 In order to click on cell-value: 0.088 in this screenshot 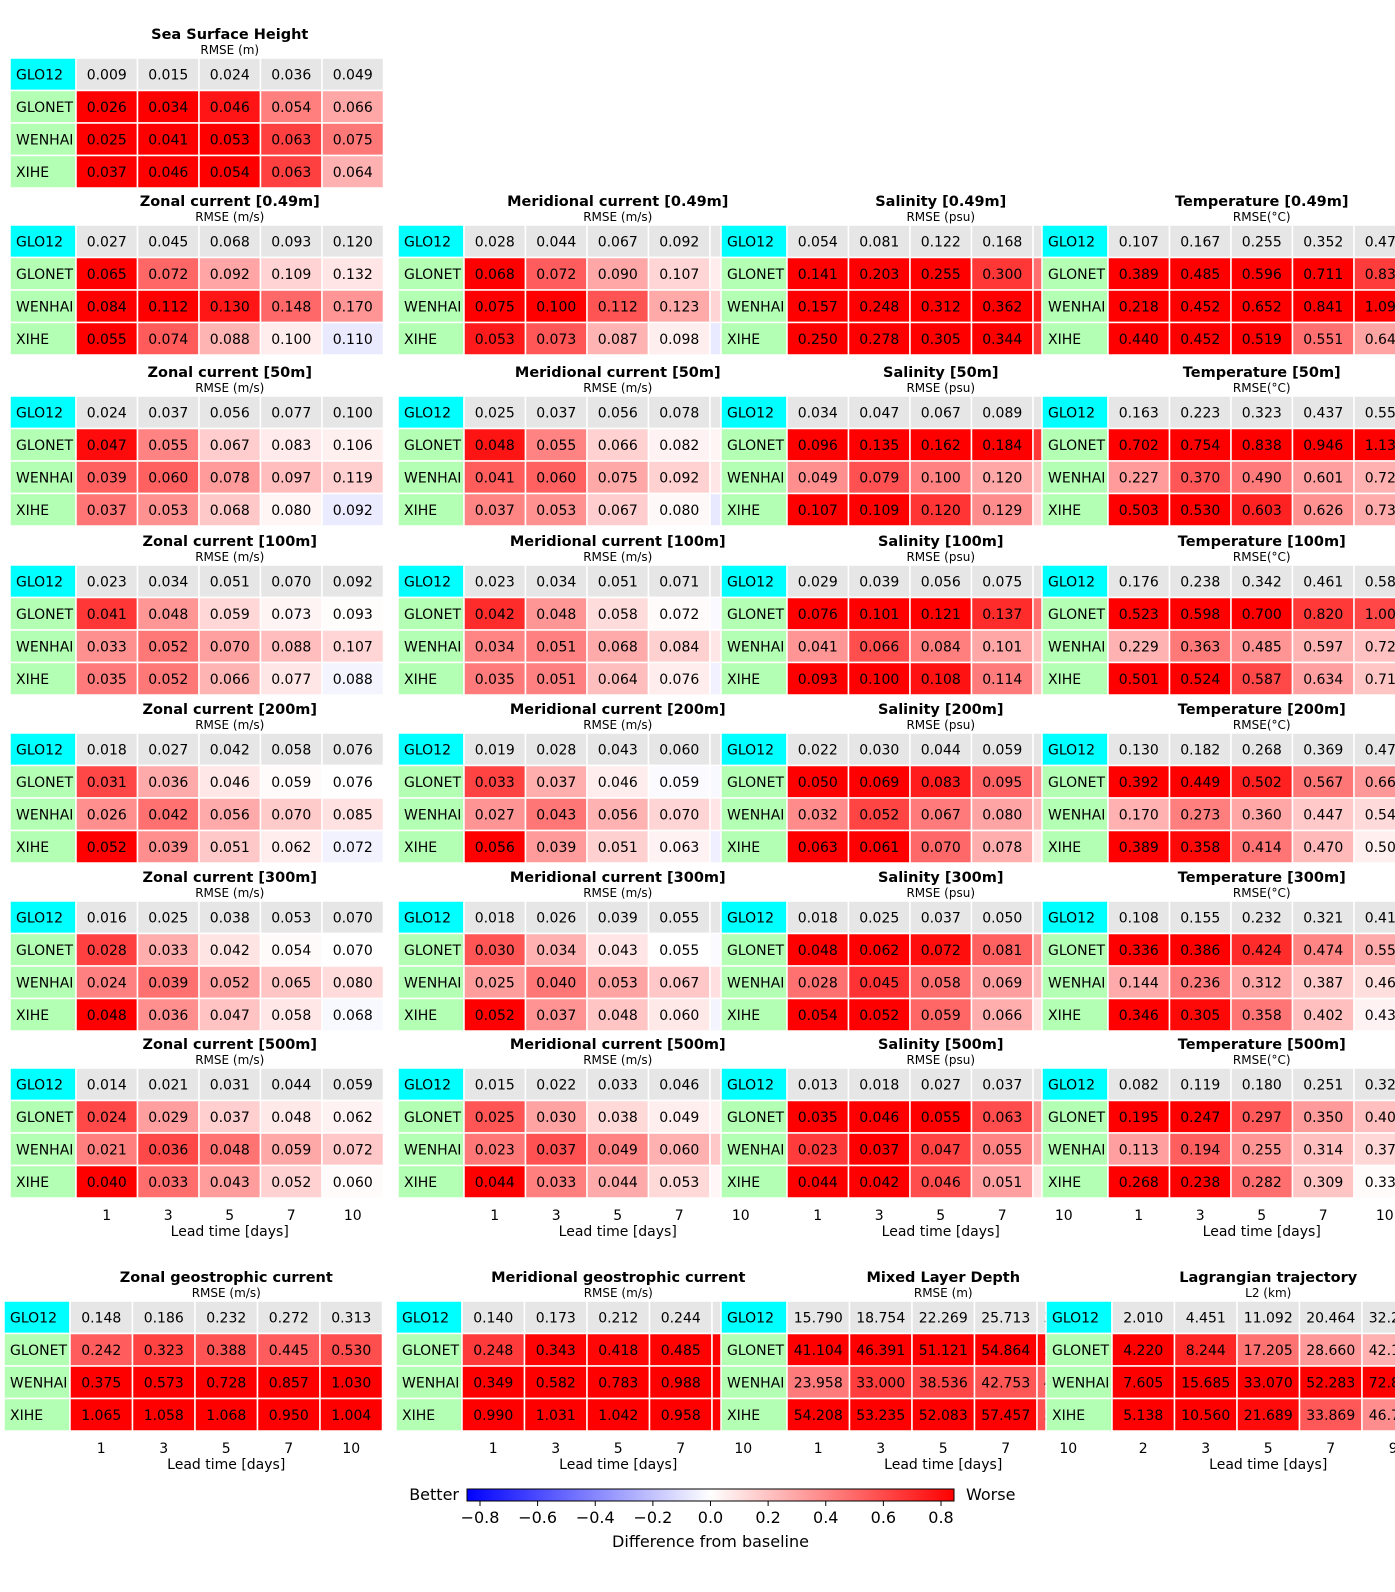, I will do `click(291, 647)`.